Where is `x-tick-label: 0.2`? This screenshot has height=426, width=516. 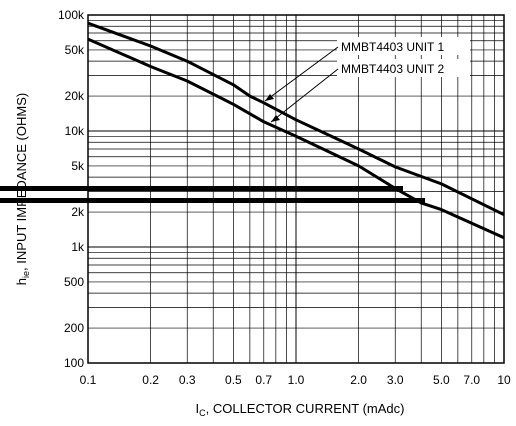
x-tick-label: 0.2 is located at coordinates (150, 380).